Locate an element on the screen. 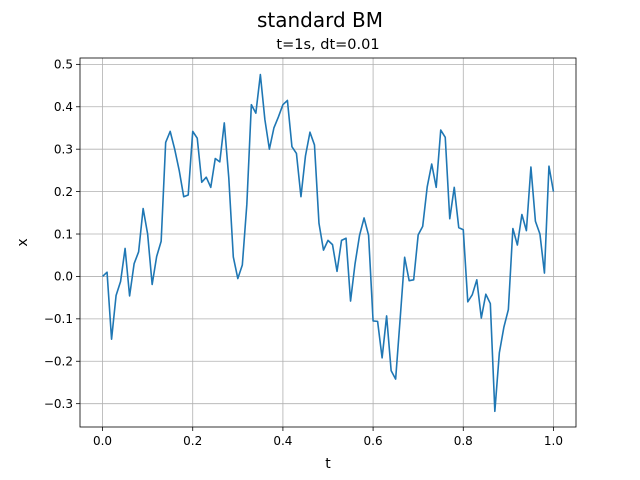 This screenshot has height=480, width=640. x-tick-label: 0.2 is located at coordinates (192, 441).